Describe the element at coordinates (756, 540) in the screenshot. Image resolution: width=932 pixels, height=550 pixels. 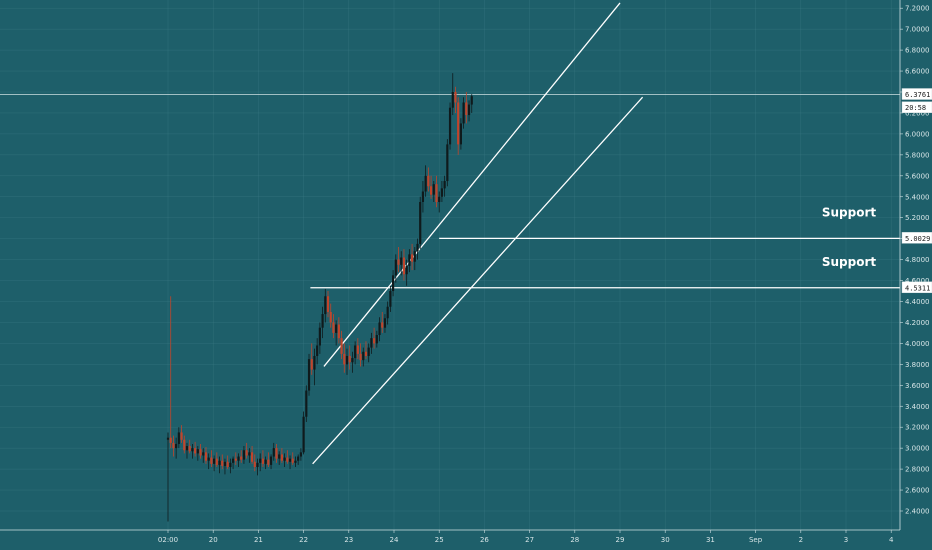
I see `x-tick-label: Sep` at that location.